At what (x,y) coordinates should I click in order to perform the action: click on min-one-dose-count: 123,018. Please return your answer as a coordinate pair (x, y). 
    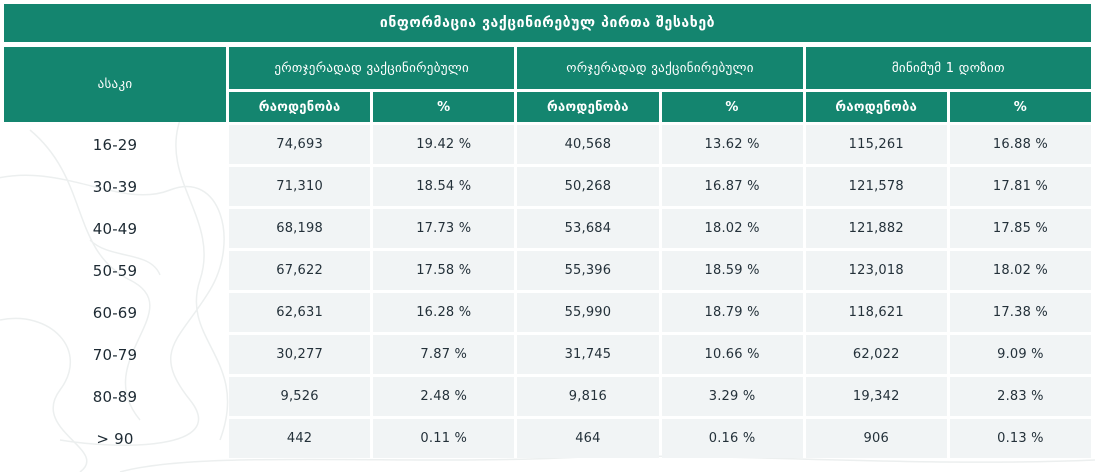
    Looking at the image, I should click on (876, 270).